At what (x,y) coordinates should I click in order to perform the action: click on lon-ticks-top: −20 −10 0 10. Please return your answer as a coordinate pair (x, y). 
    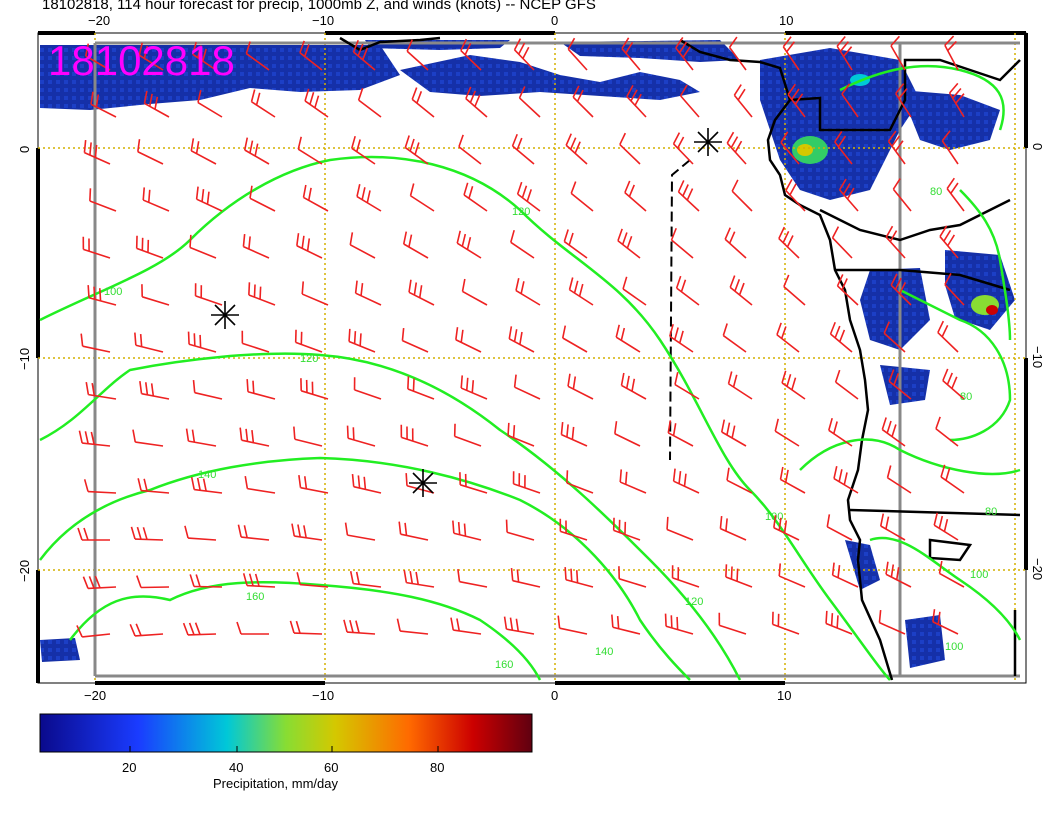
    Looking at the image, I should click on (440, 20).